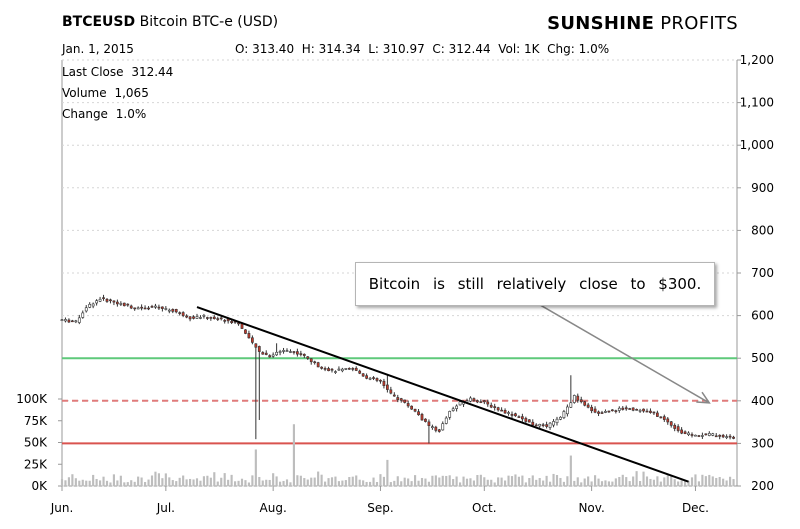 This screenshot has width=800, height=529. What do you see at coordinates (621, 352) in the screenshot?
I see `annotation-arrow` at bounding box center [621, 352].